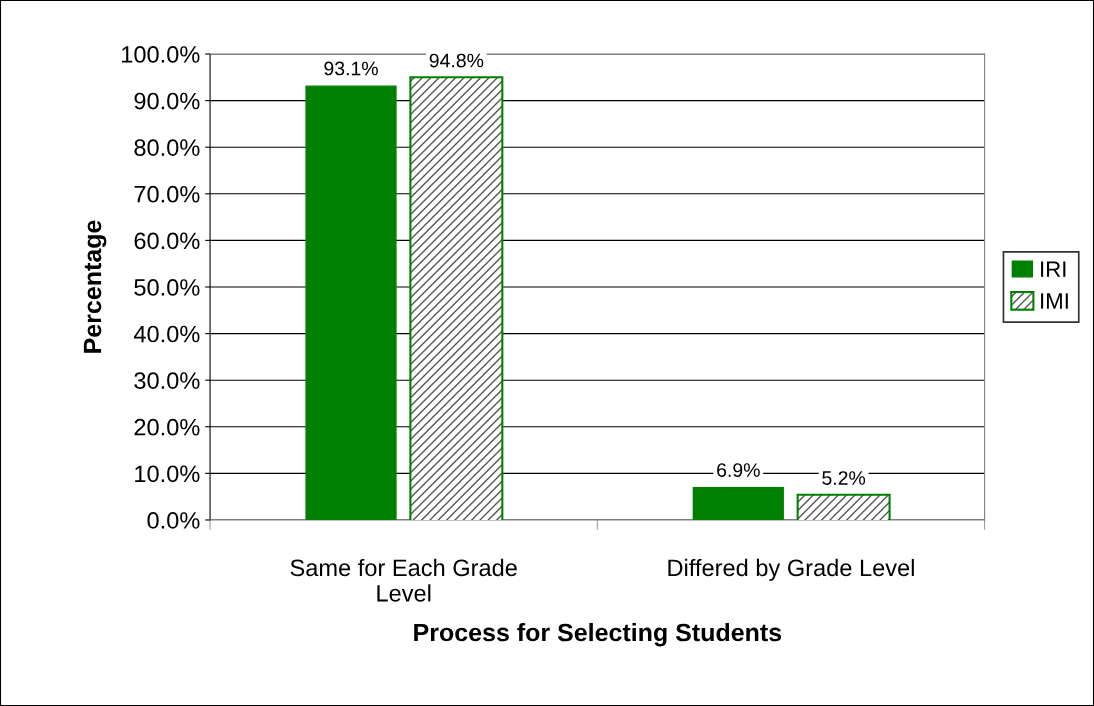 The image size is (1094, 706). What do you see at coordinates (167, 287) in the screenshot?
I see `y-tick-label: 50.0%` at bounding box center [167, 287].